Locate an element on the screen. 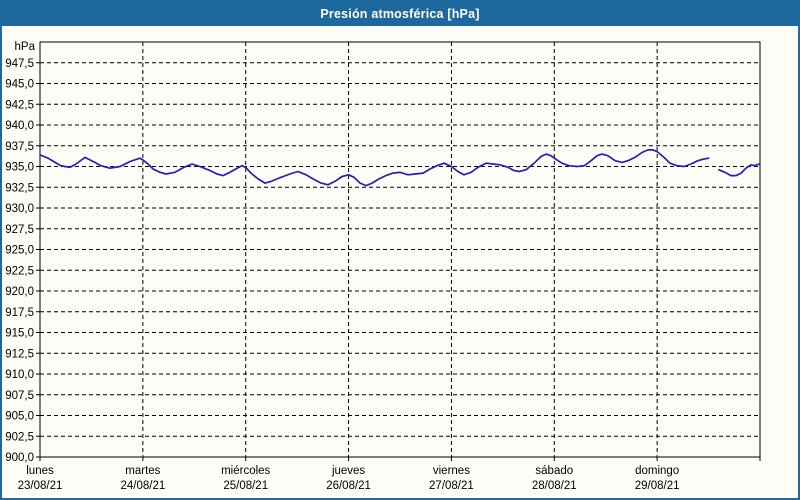 The height and width of the screenshot is (500, 800). x-date-label: 29/08/21 is located at coordinates (657, 486).